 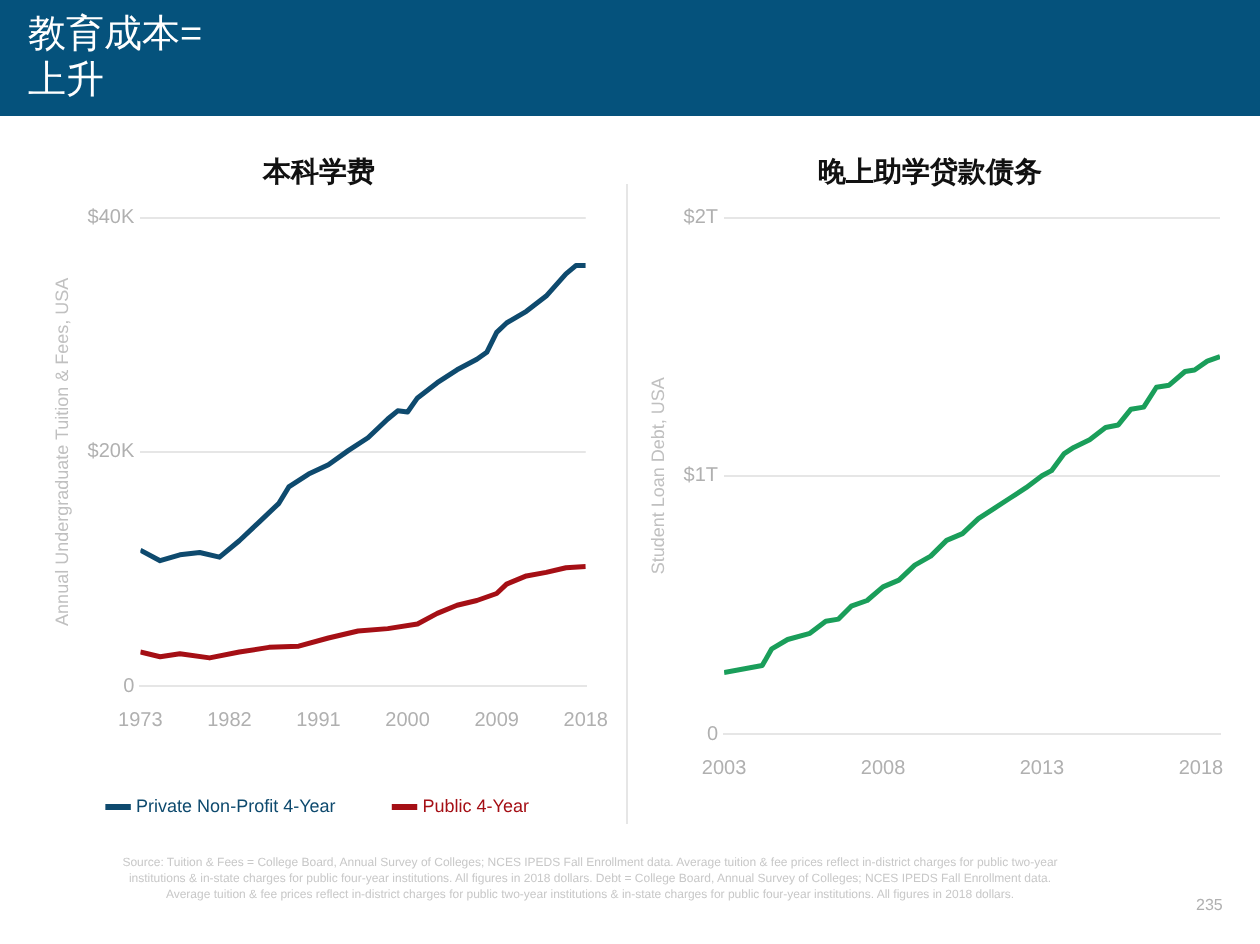 I want to click on y-axis-title: Student Loan Debt, USA, so click(x=657, y=476).